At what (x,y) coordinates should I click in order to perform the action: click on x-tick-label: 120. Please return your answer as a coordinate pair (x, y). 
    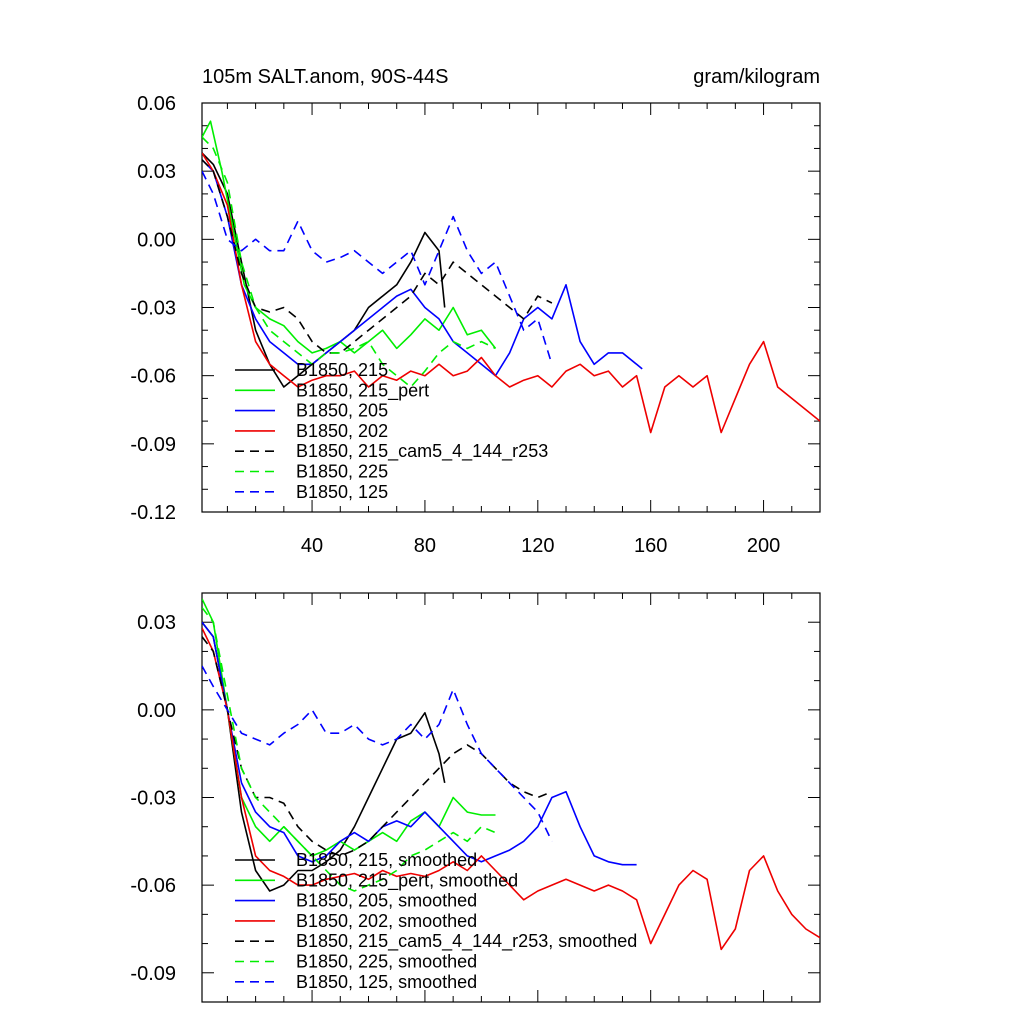
    Looking at the image, I should click on (537, 546).